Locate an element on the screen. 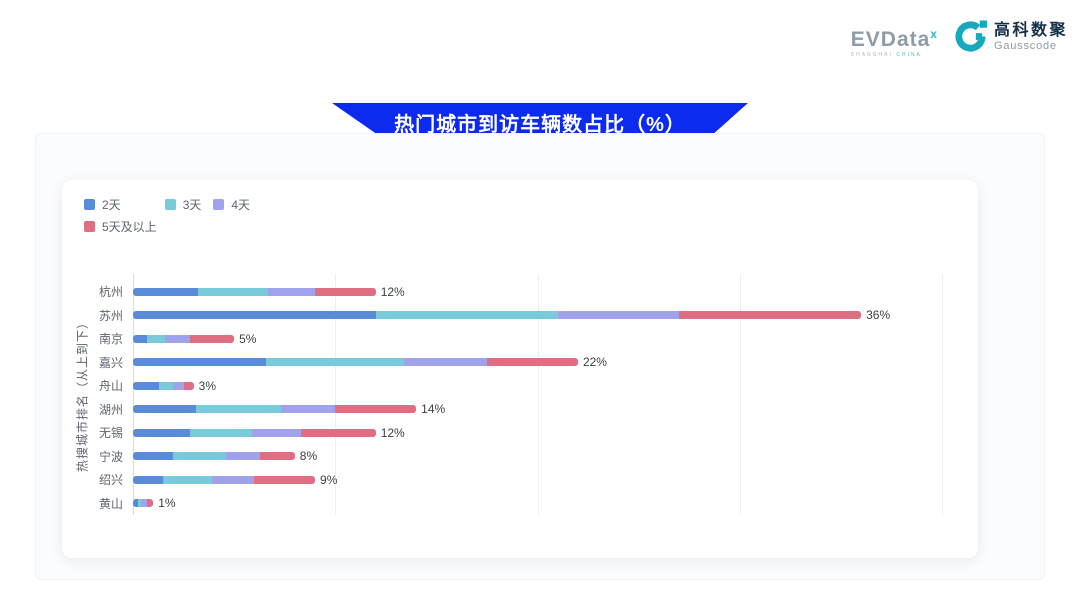 This screenshot has width=1080, height=608. header-logos: EVDatax SHANGHAI CHINA 高科数聚 Gausscode is located at coordinates (959, 39).